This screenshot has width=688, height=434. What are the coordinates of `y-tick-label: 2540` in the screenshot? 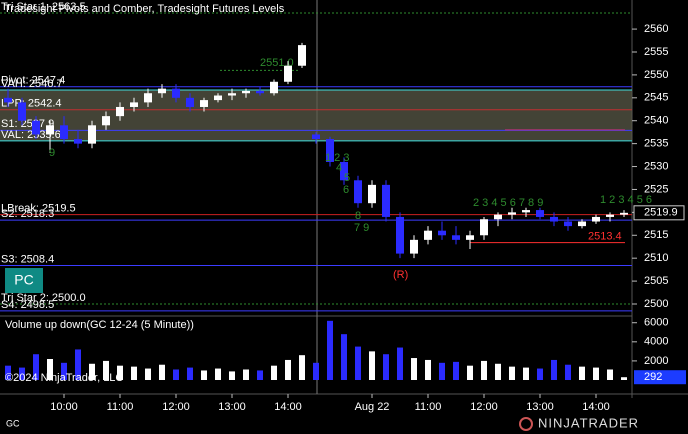 It's located at (656, 121).